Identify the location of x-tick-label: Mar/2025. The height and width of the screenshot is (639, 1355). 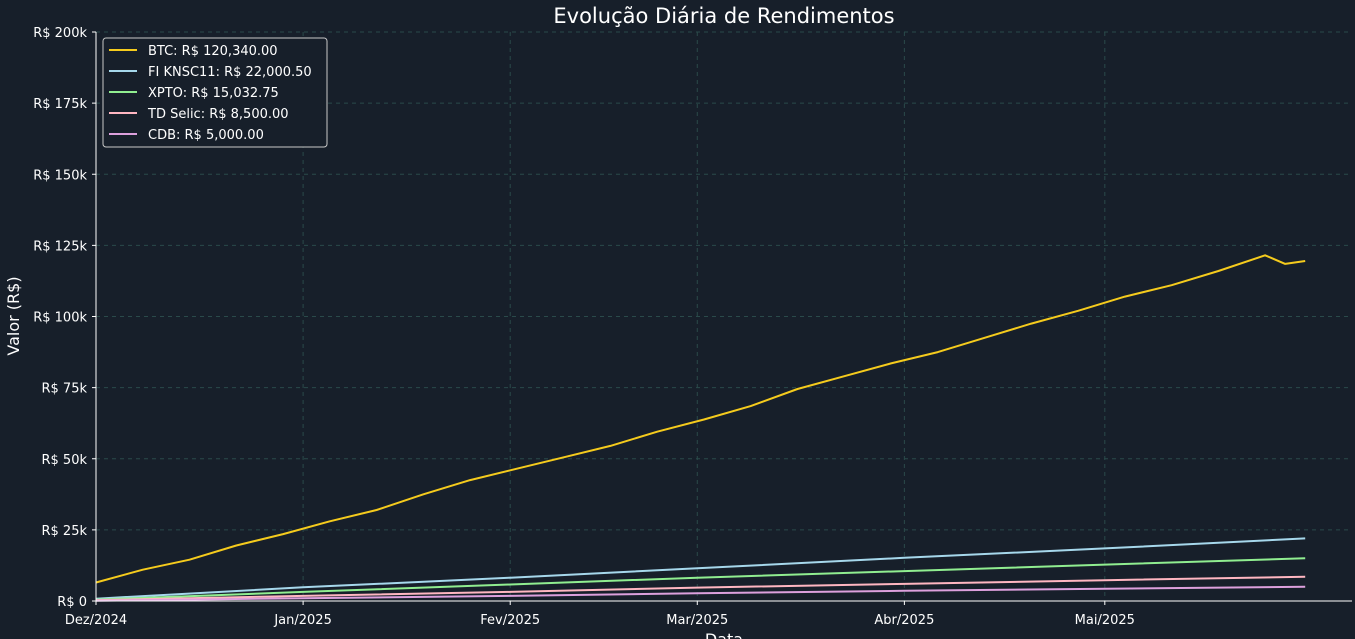
(697, 620).